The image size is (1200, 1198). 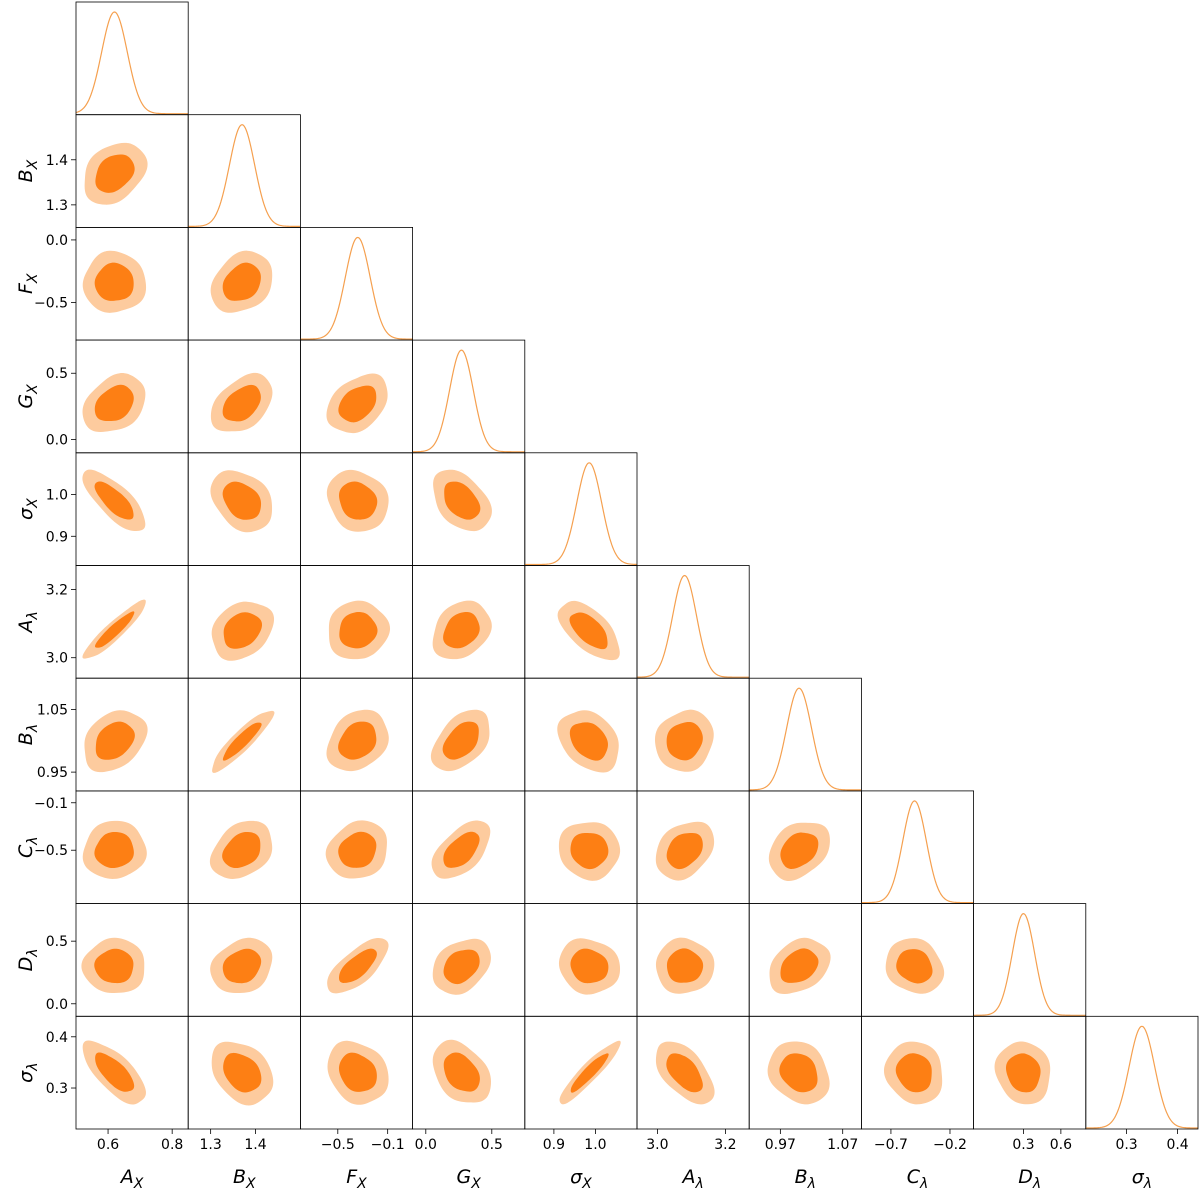 I want to click on panel-2-0: −0.5 0.0, so click(x=111, y=283).